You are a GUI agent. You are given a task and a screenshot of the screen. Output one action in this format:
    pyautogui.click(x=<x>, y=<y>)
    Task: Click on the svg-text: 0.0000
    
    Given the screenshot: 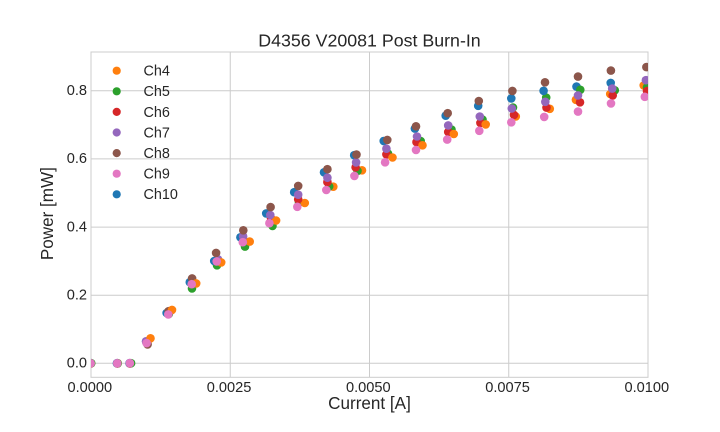 What is the action you would take?
    pyautogui.click(x=89, y=388)
    